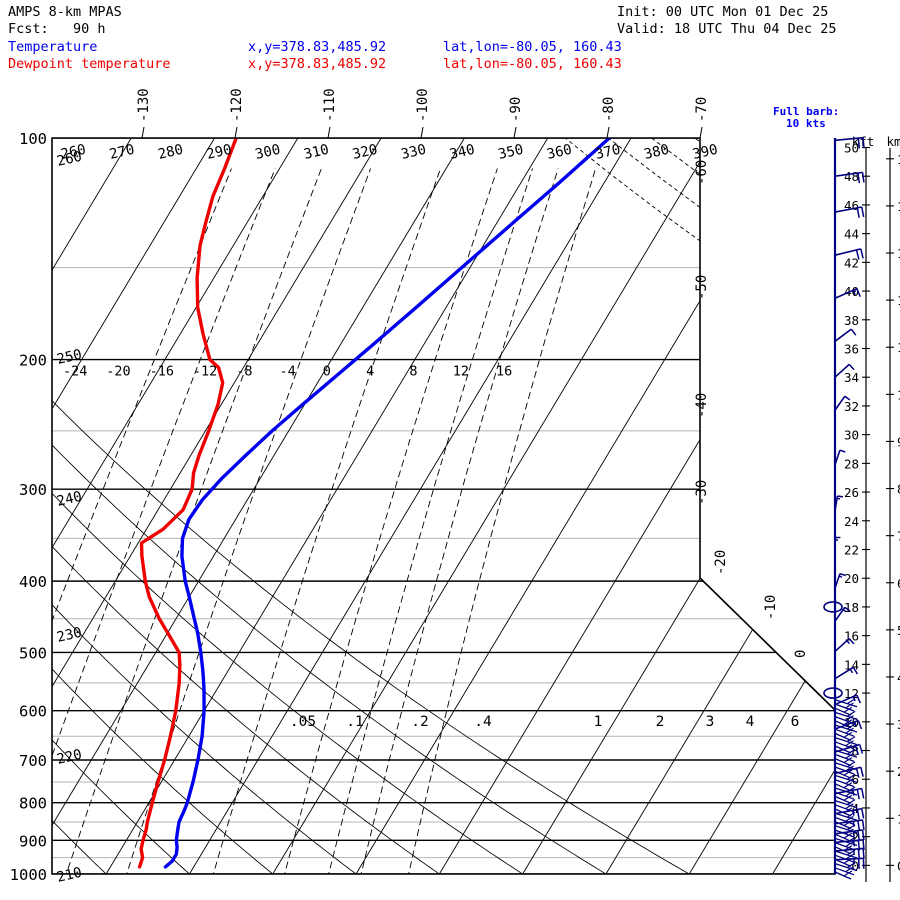 This screenshot has width=900, height=900. What do you see at coordinates (162, 372) in the screenshot?
I see `isotherm-200hpa-label: -16` at bounding box center [162, 372].